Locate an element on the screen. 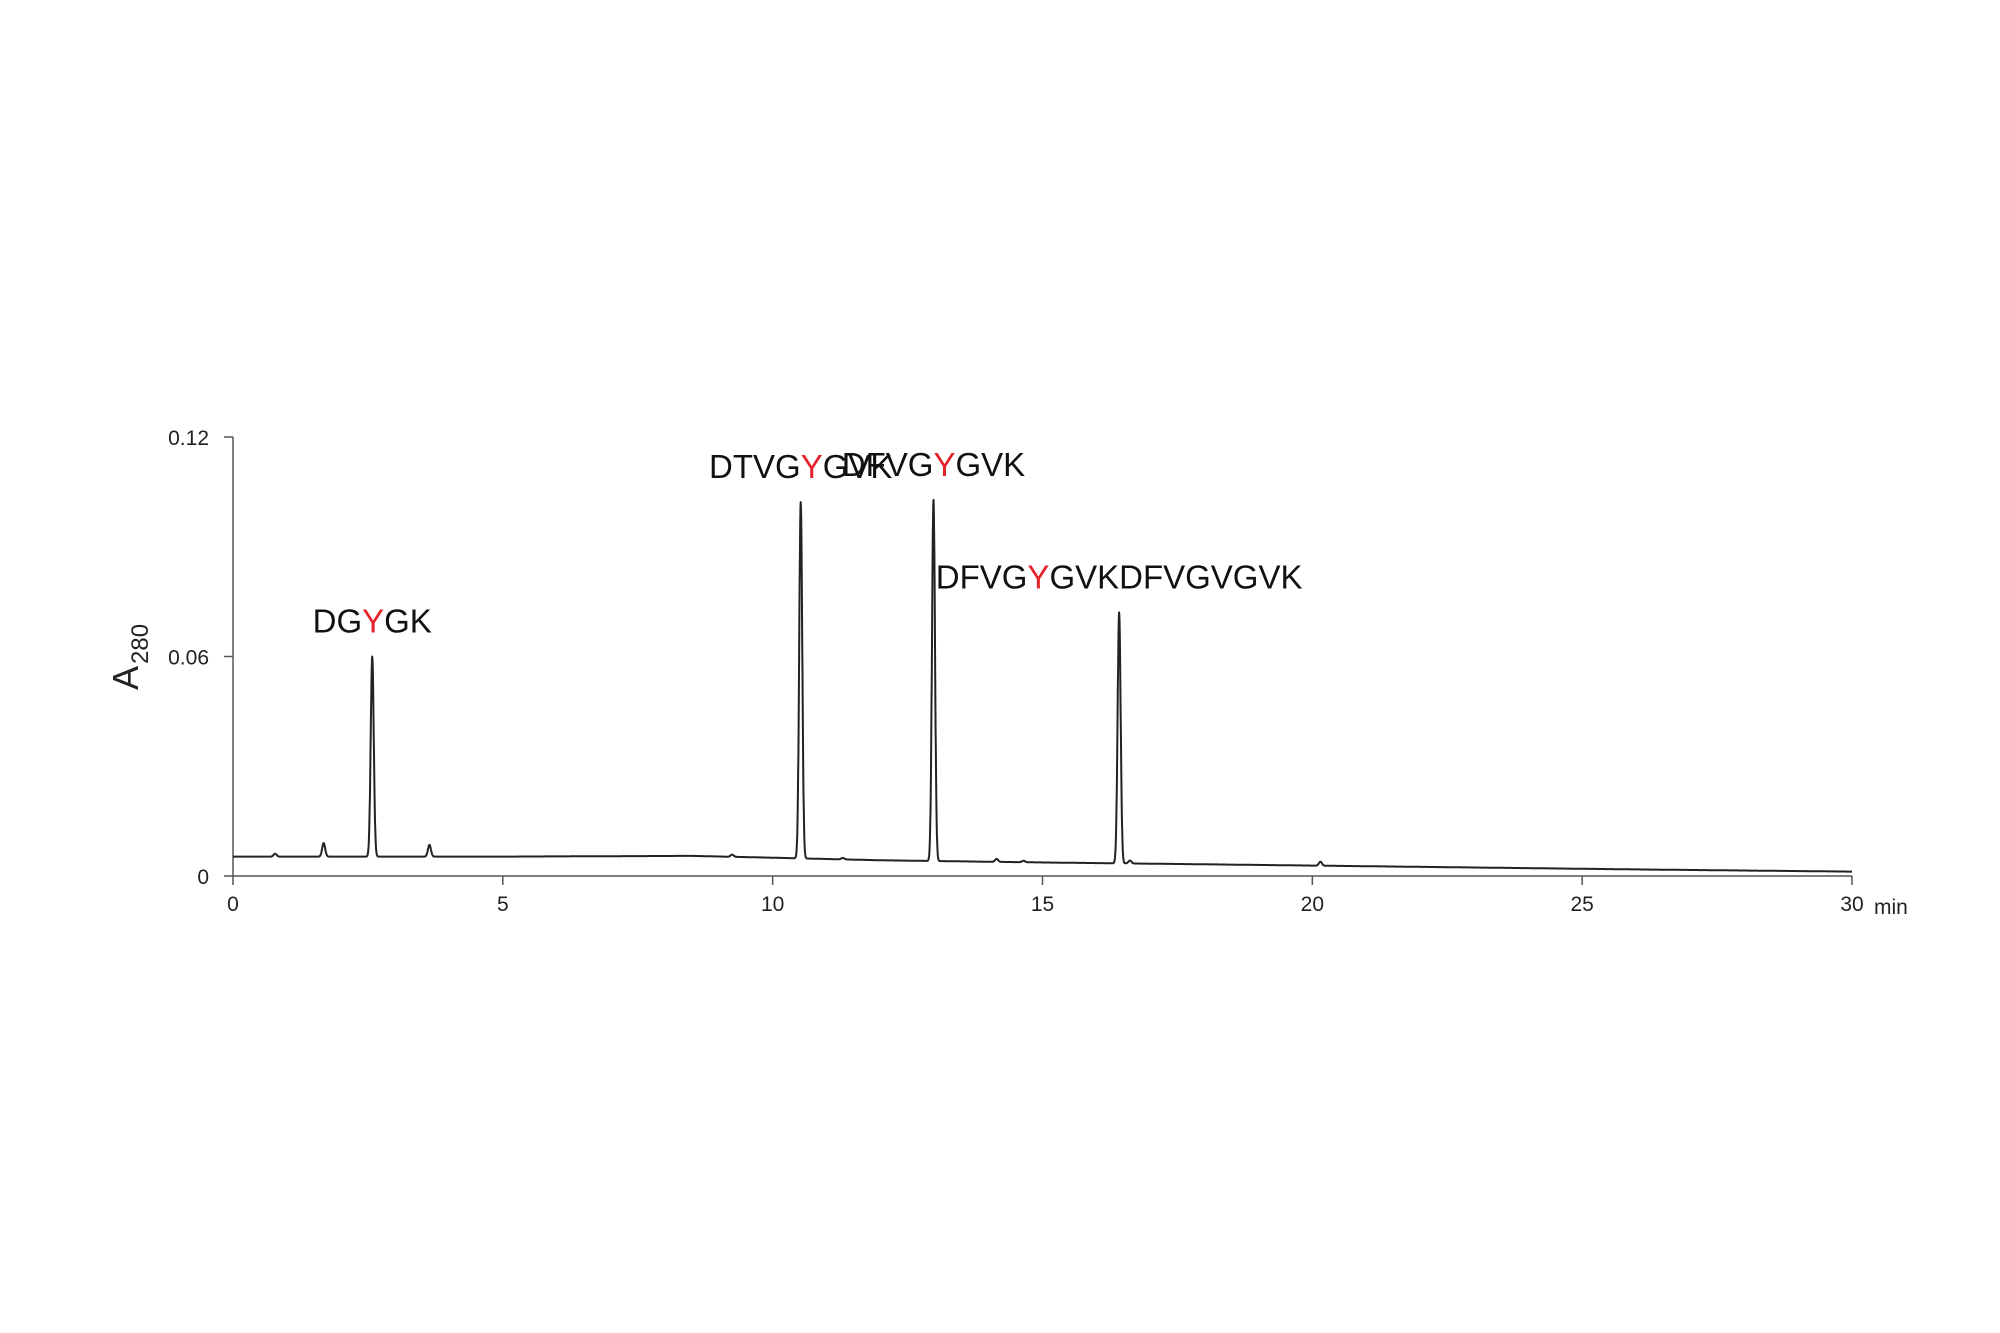 Image resolution: width=2000 pixels, height=1333 pixels. x-ticks: 0 5 10 15 20 25 30 is located at coordinates (1045, 896).